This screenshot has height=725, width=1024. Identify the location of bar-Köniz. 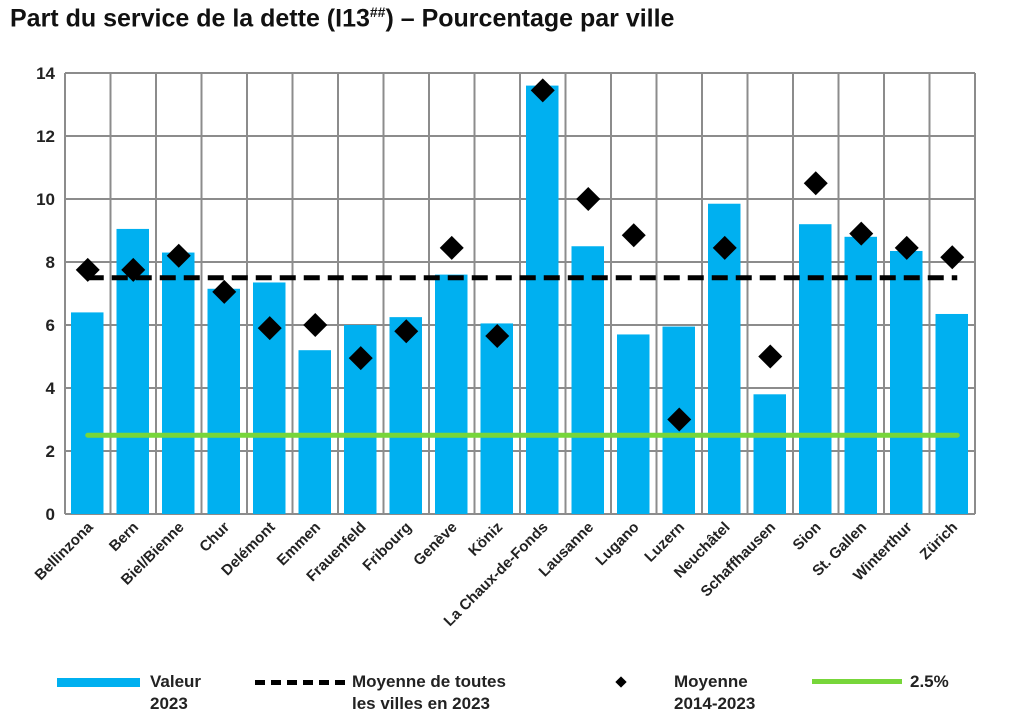
(496, 418).